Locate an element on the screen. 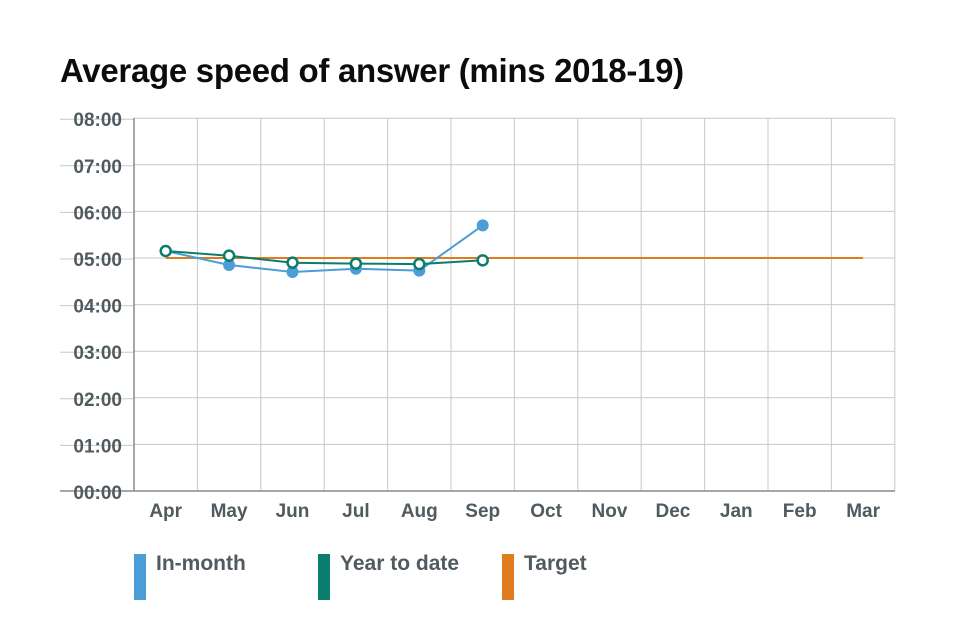 The width and height of the screenshot is (960, 640). y-tick-label: 06:00 is located at coordinates (97, 213).